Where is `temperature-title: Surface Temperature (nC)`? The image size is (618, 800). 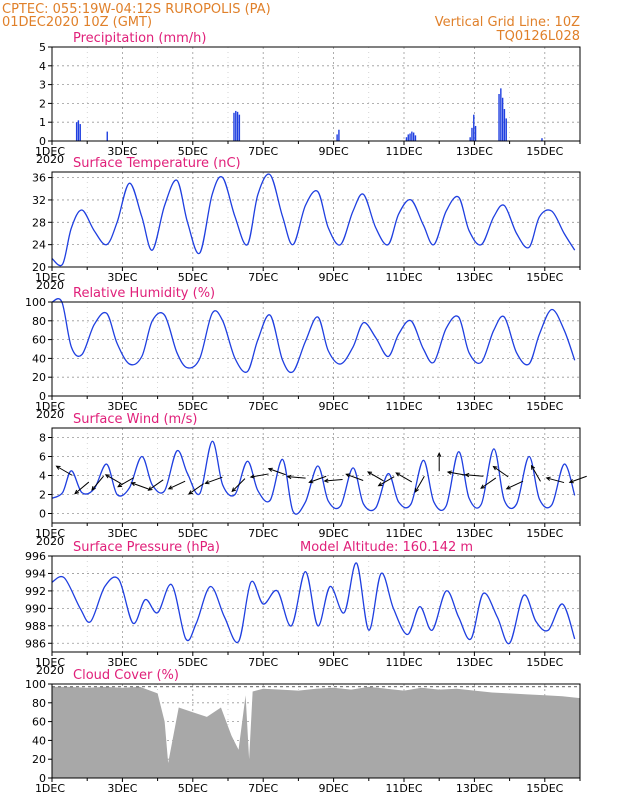 temperature-title: Surface Temperature (nC) is located at coordinates (157, 163).